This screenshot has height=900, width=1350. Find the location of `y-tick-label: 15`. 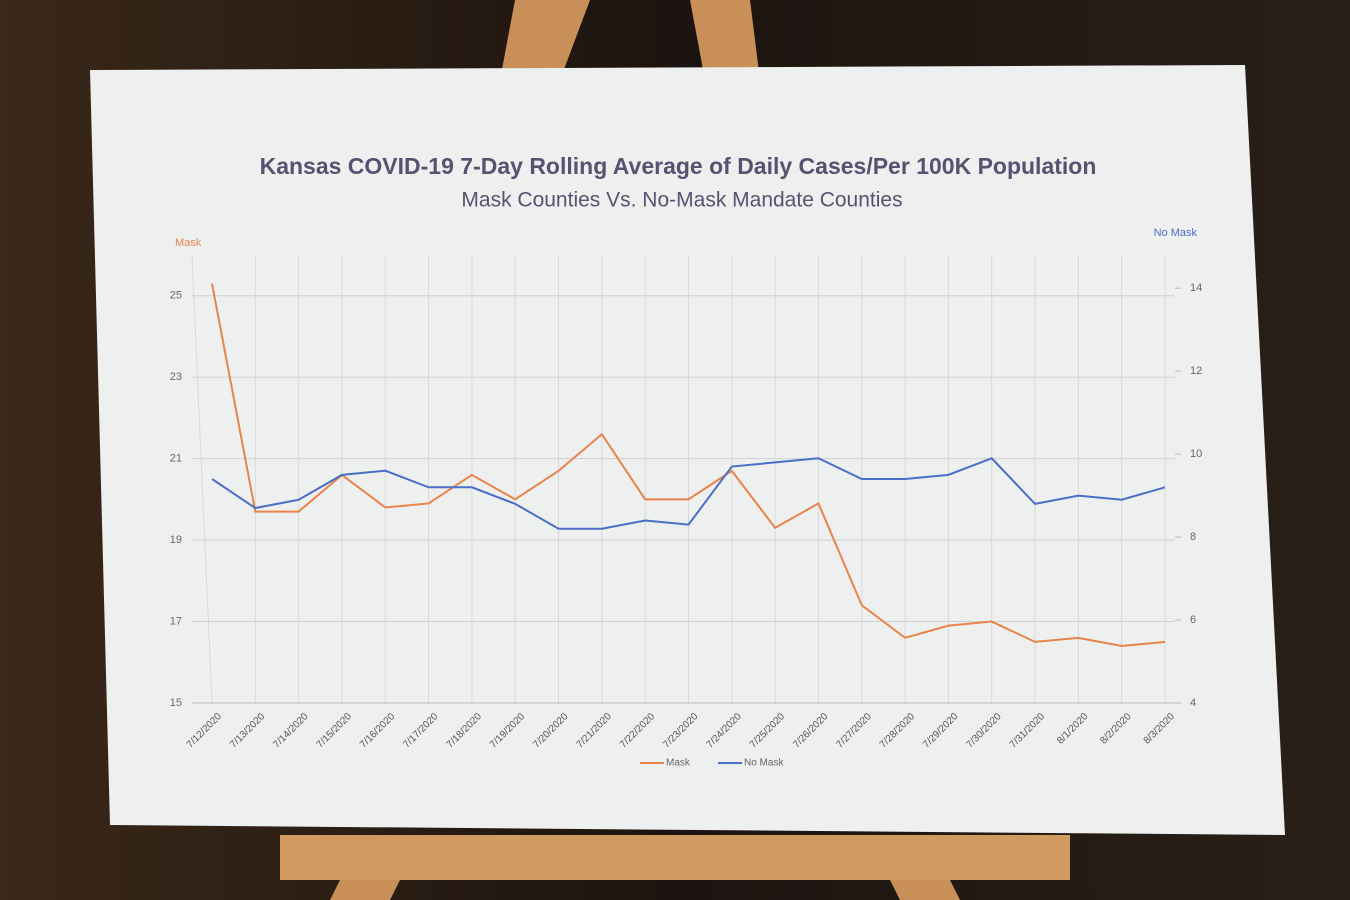

y-tick-label: 15 is located at coordinates (176, 703).